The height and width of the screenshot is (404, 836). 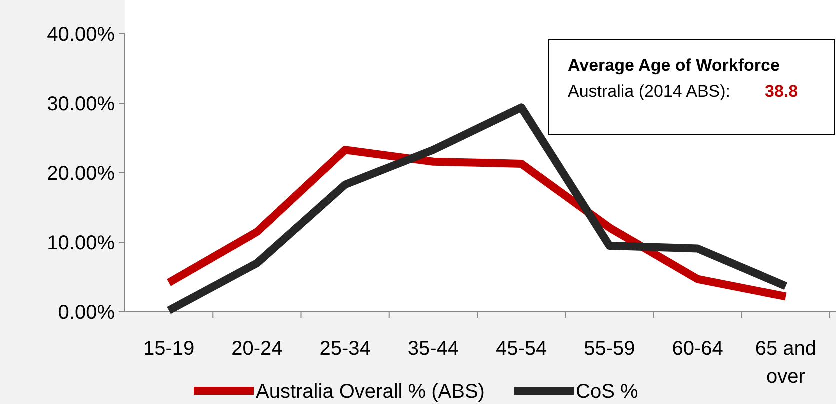 What do you see at coordinates (345, 349) in the screenshot?
I see `x-tick-label: 25-34` at bounding box center [345, 349].